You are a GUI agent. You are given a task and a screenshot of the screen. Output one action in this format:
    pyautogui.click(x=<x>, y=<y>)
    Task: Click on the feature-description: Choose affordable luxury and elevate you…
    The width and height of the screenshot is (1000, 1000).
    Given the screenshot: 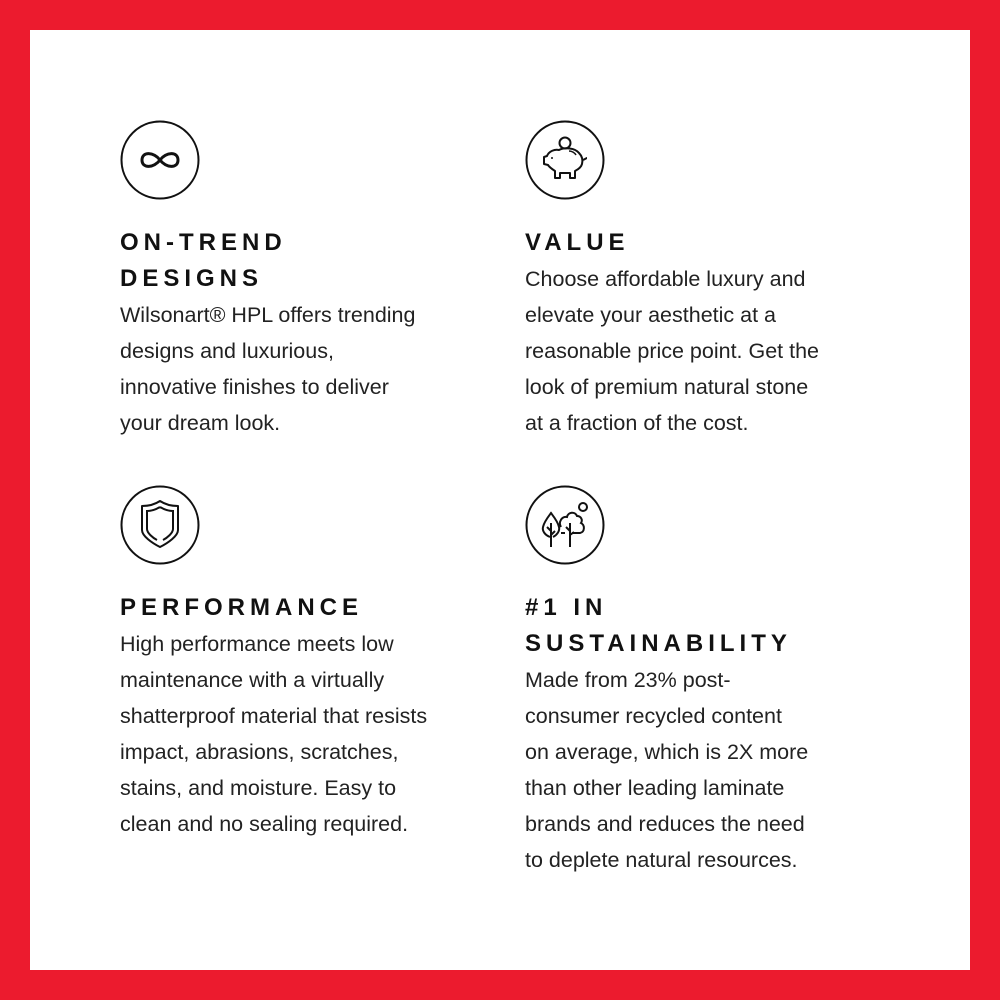 What is the action you would take?
    pyautogui.click(x=710, y=351)
    